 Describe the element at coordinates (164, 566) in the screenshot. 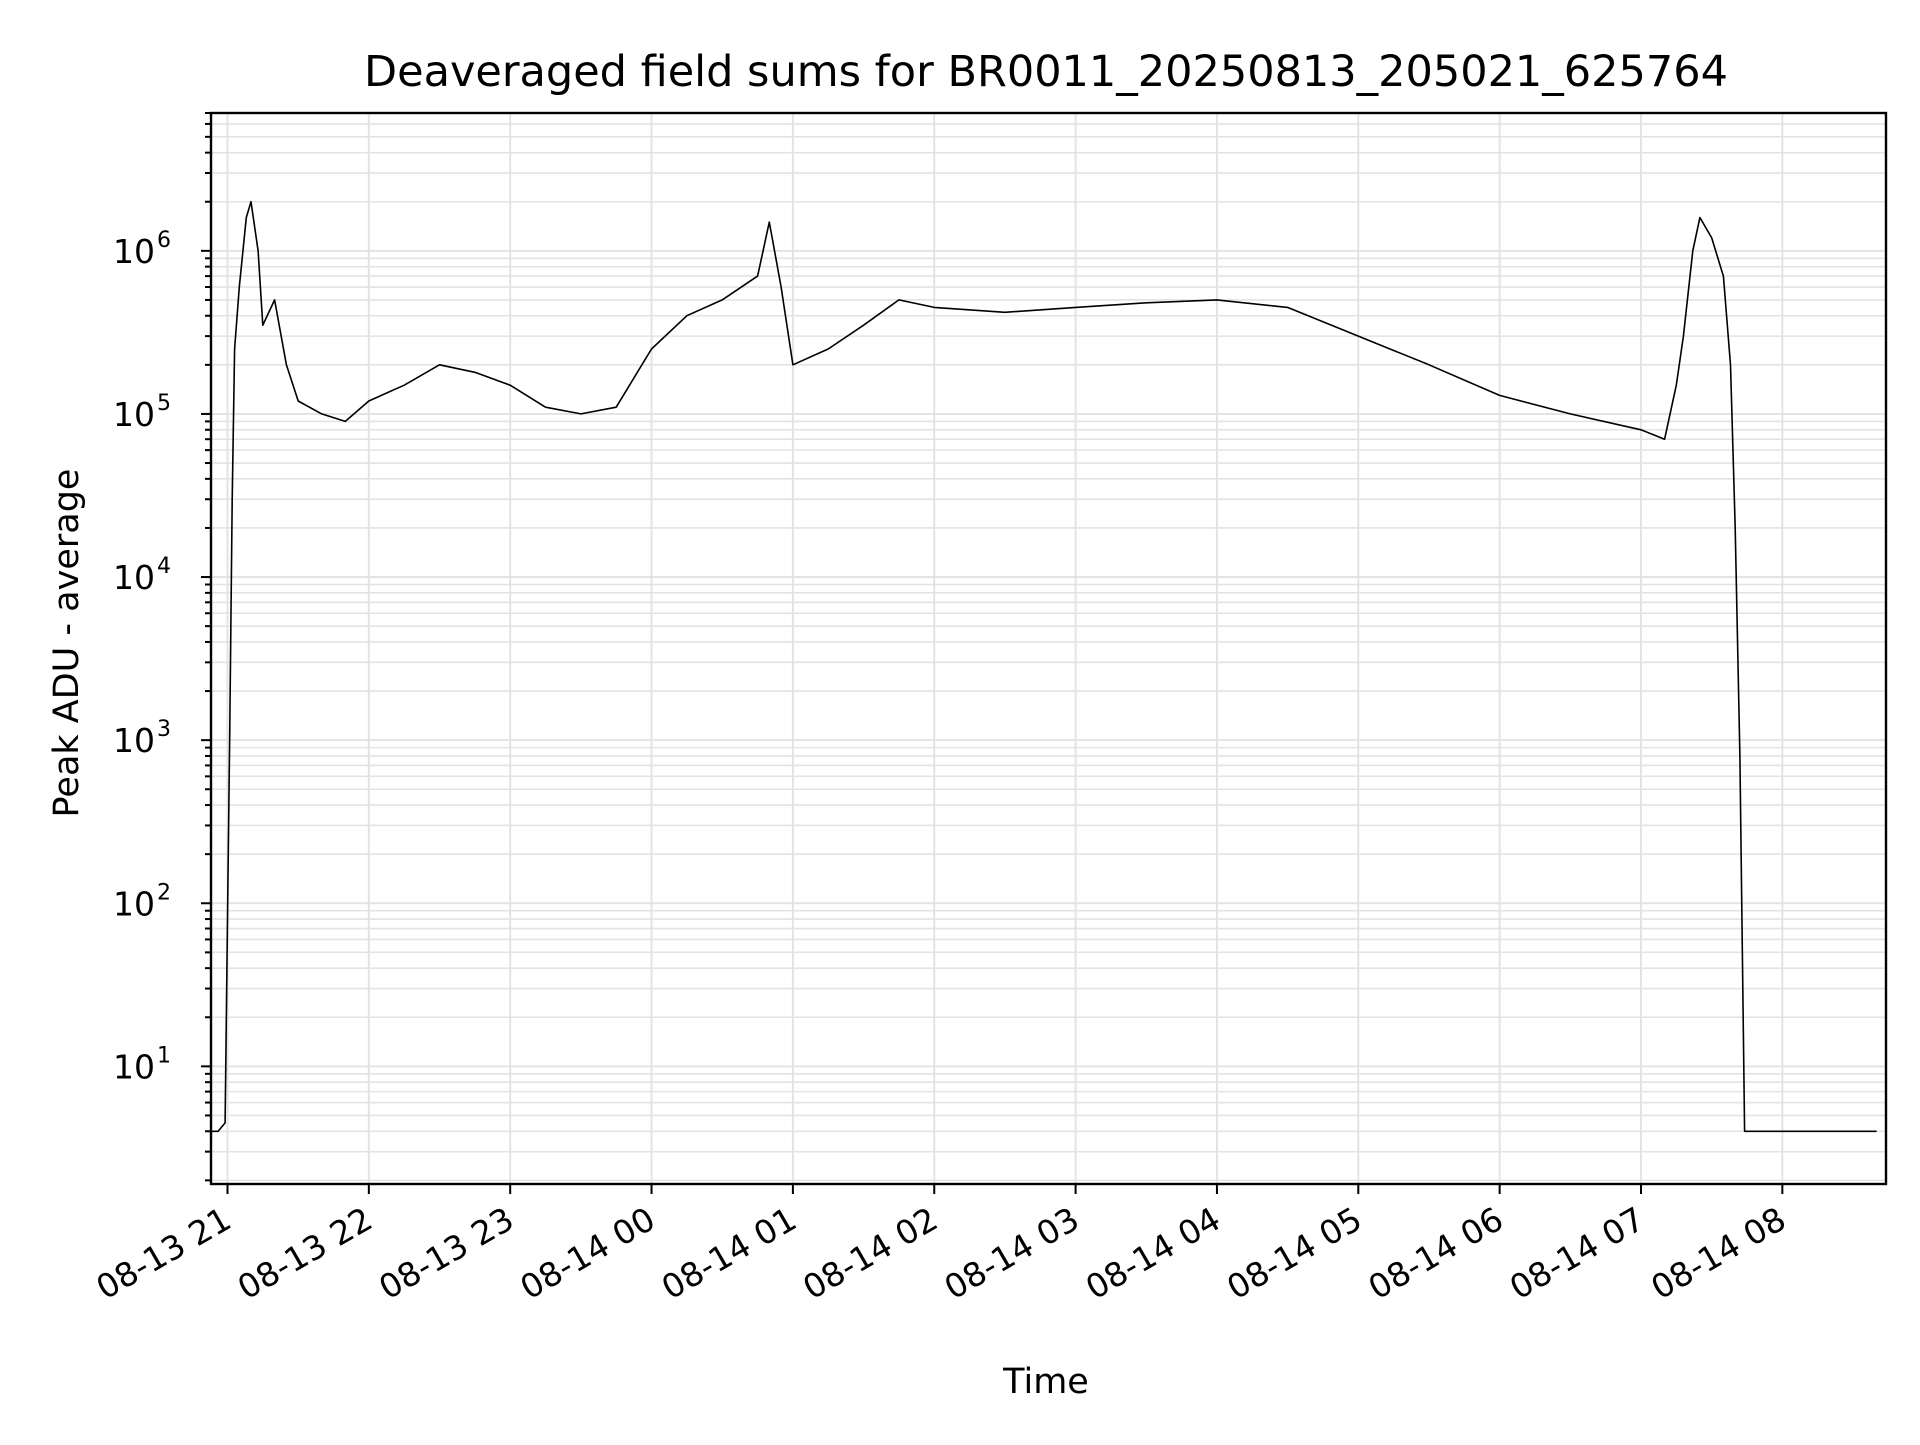

I see `y-tick-exponent: 4` at that location.